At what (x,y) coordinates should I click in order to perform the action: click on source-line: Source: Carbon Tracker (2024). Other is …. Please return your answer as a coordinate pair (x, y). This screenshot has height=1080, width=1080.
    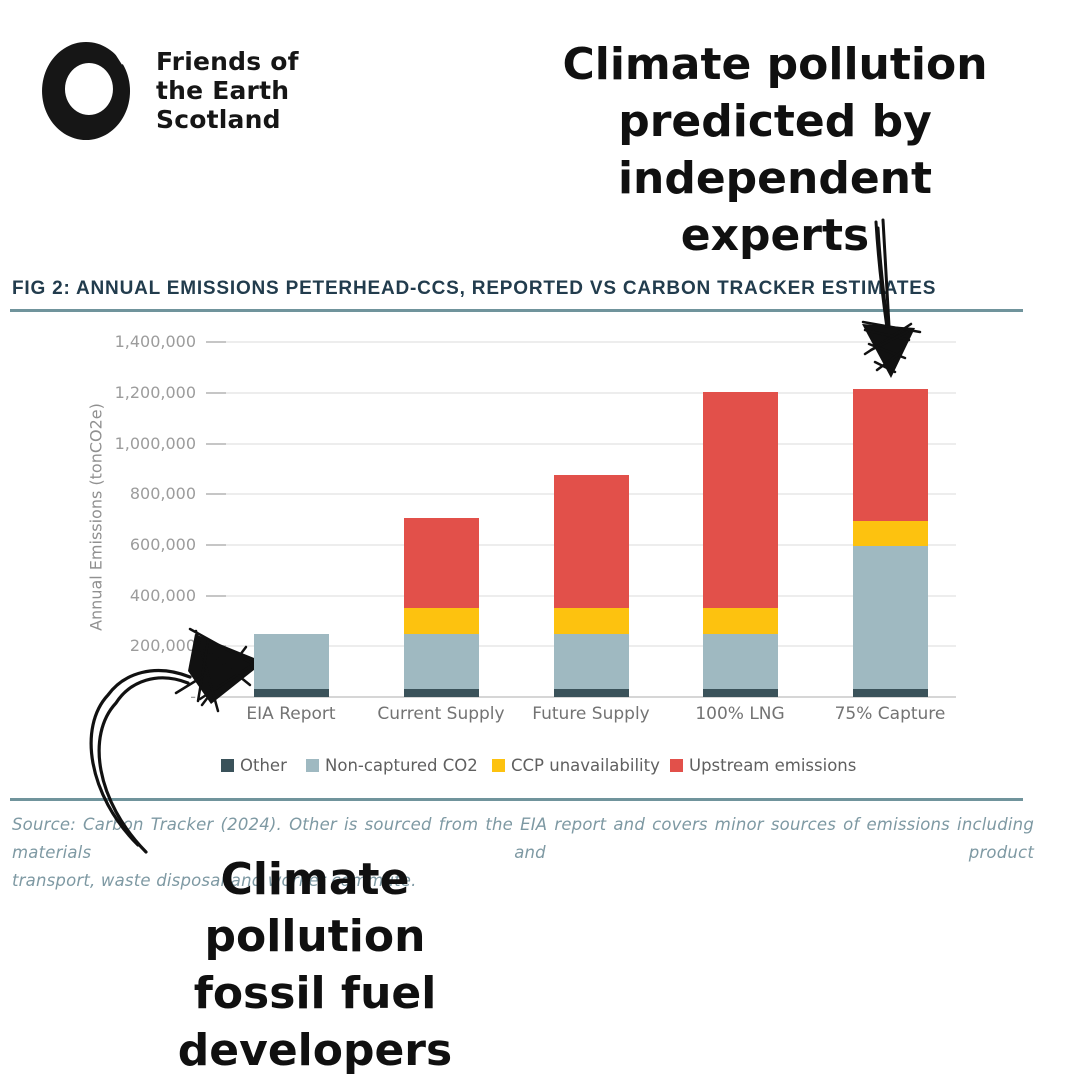
    Looking at the image, I should click on (523, 838).